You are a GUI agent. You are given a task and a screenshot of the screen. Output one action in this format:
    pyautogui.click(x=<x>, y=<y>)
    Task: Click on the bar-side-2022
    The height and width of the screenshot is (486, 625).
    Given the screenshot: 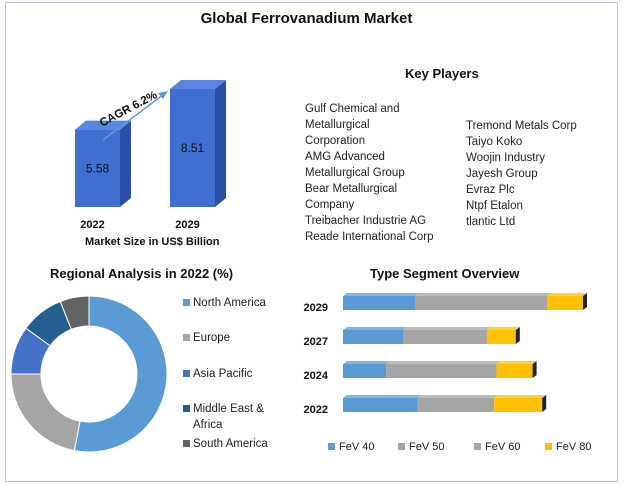 What is the action you would take?
    pyautogui.click(x=125, y=163)
    